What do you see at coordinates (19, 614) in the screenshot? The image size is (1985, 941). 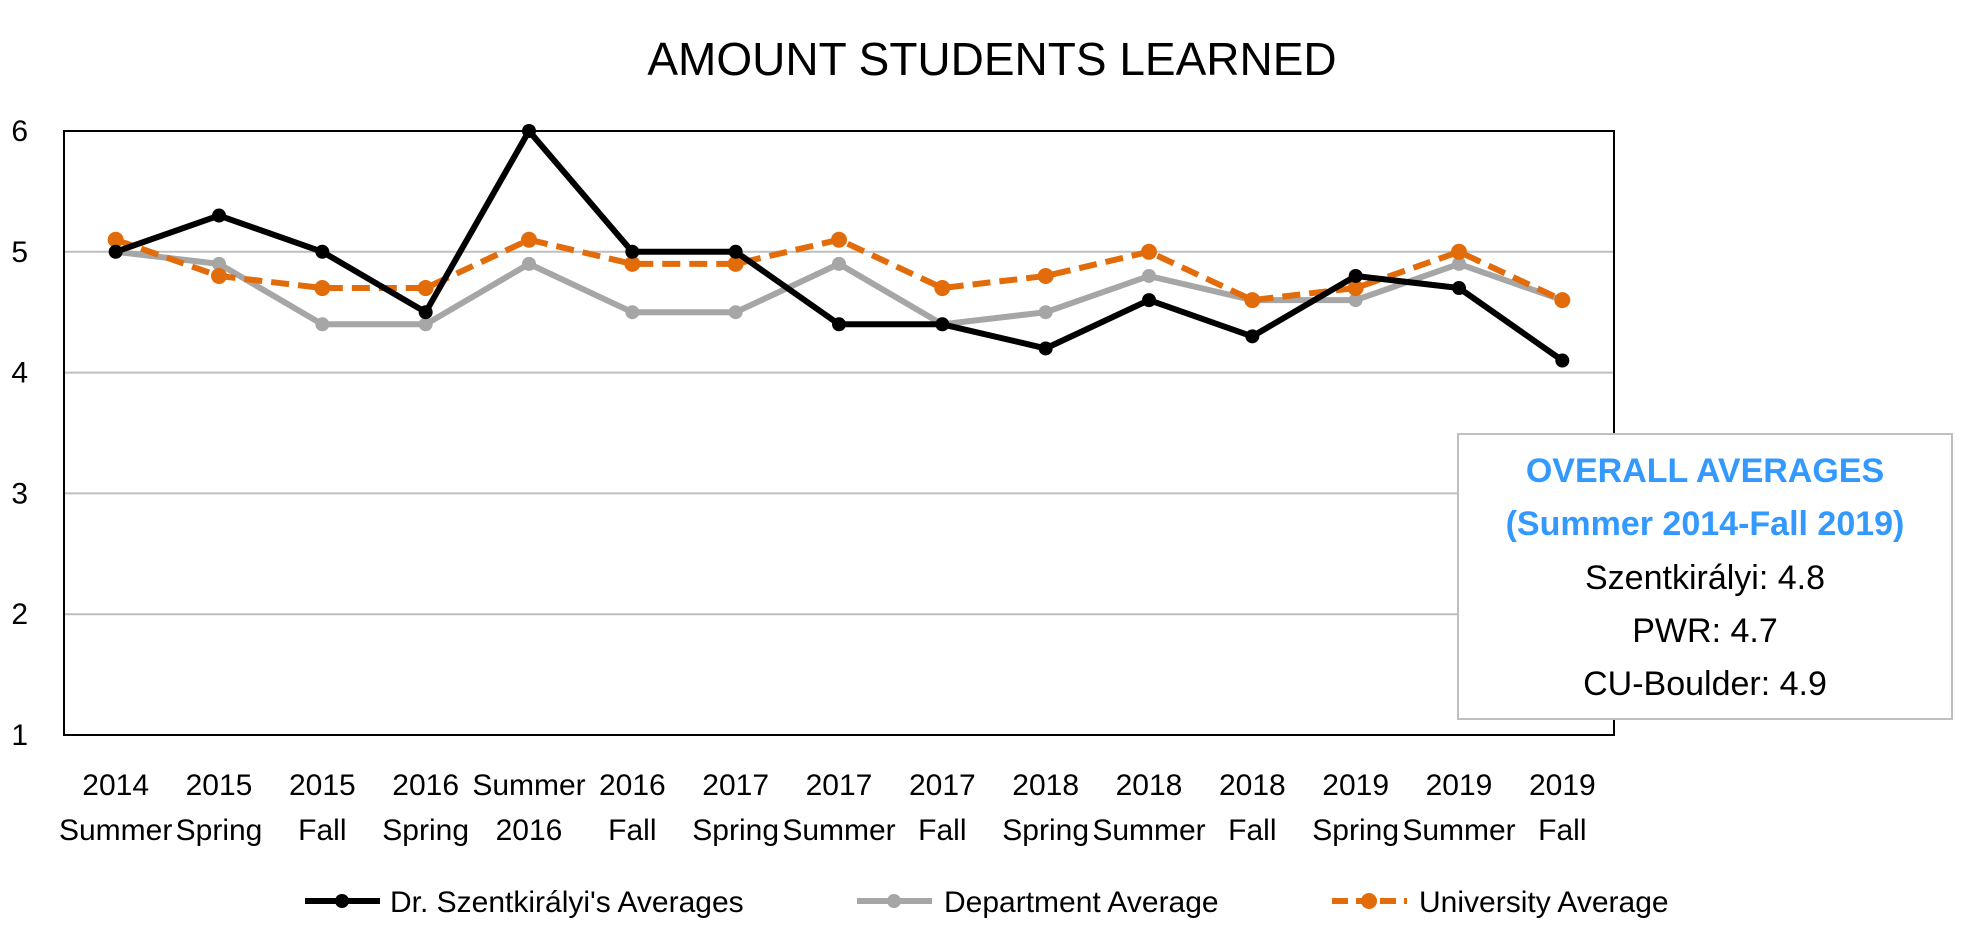 I see `y-tick-label: 2` at bounding box center [19, 614].